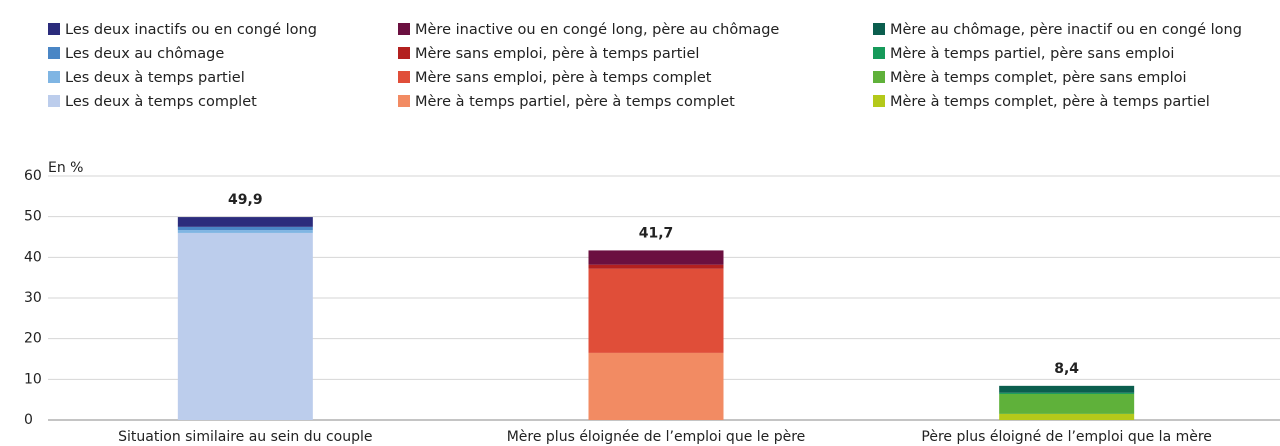 This screenshot has width=1280, height=446. I want to click on legend-label: Les deux à temps complet, so click(161, 102).